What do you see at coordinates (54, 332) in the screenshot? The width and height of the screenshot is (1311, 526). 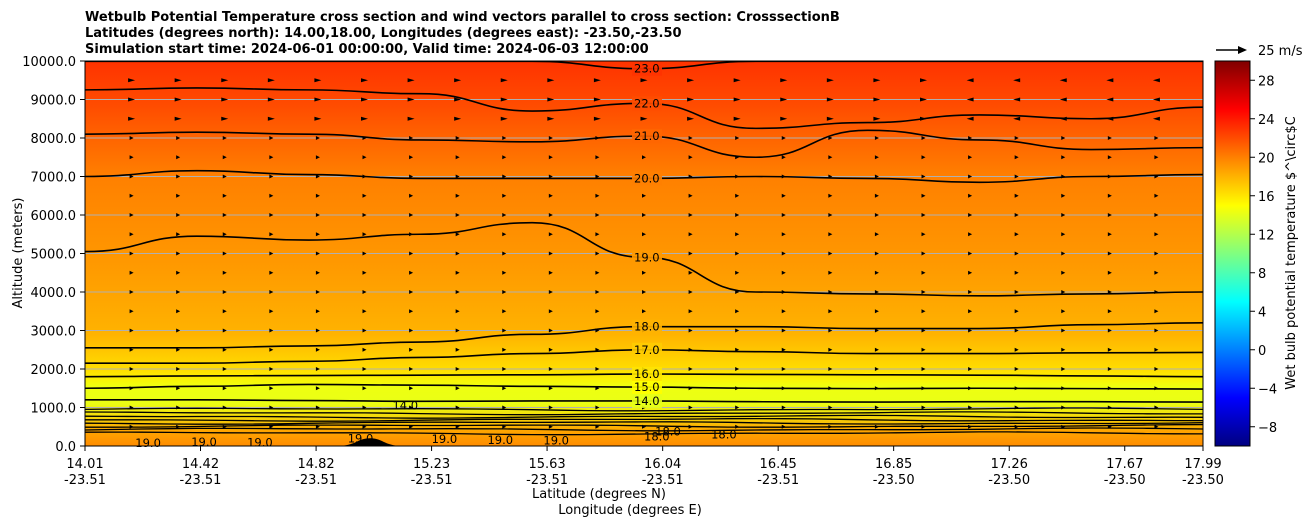 I see `y-tick-label: 3000.0` at bounding box center [54, 332].